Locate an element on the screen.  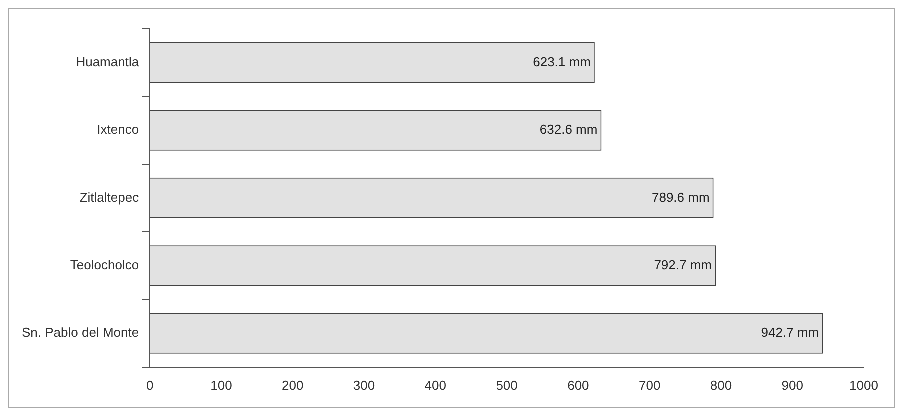
y-tick-label: Huamantla is located at coordinates (108, 62).